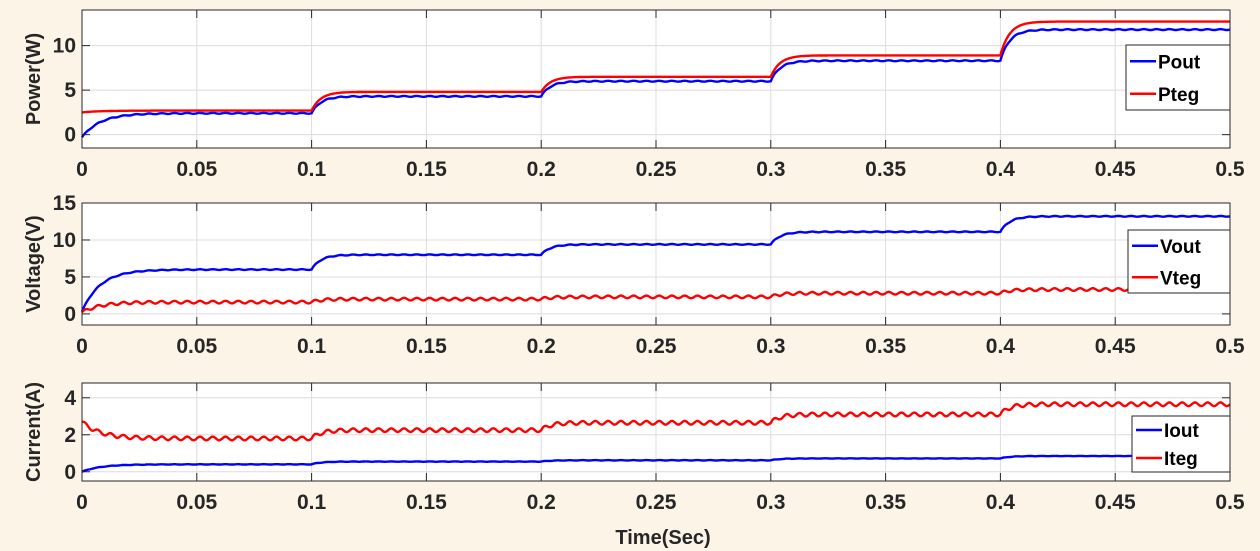 The height and width of the screenshot is (551, 1260). Describe the element at coordinates (1181, 431) in the screenshot. I see `legend-label-iout: Iout` at that location.